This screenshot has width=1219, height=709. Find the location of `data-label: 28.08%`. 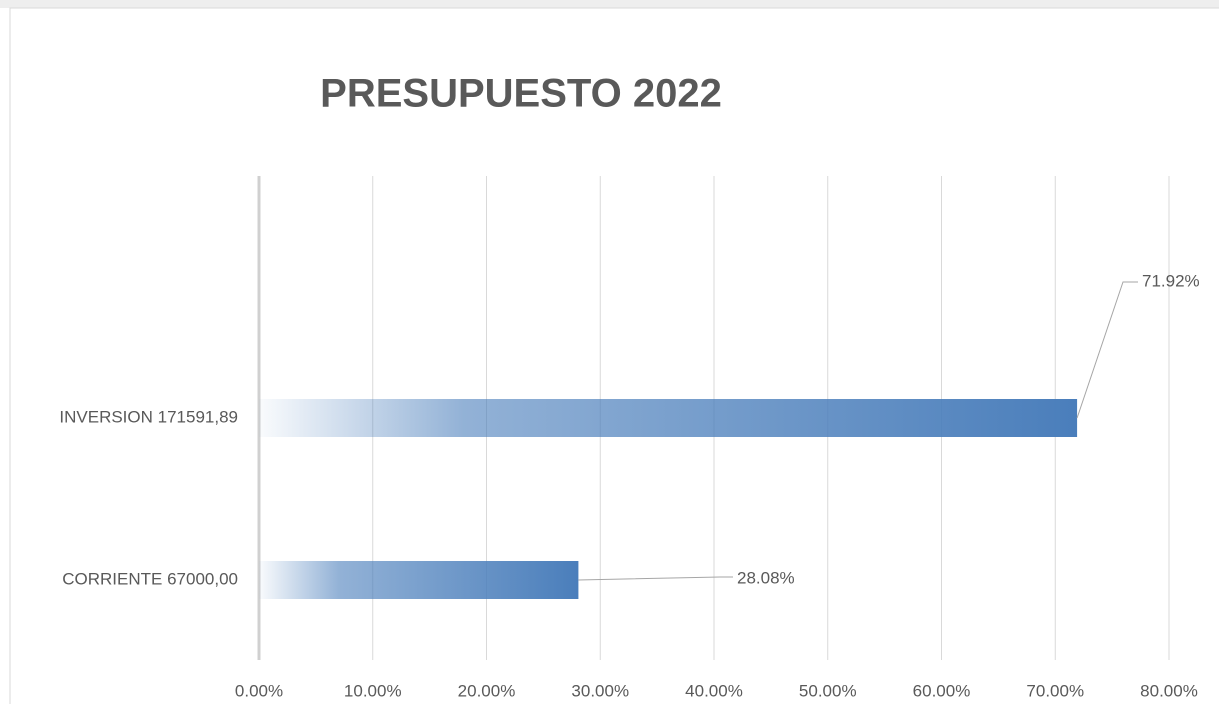

data-label: 28.08% is located at coordinates (766, 577).